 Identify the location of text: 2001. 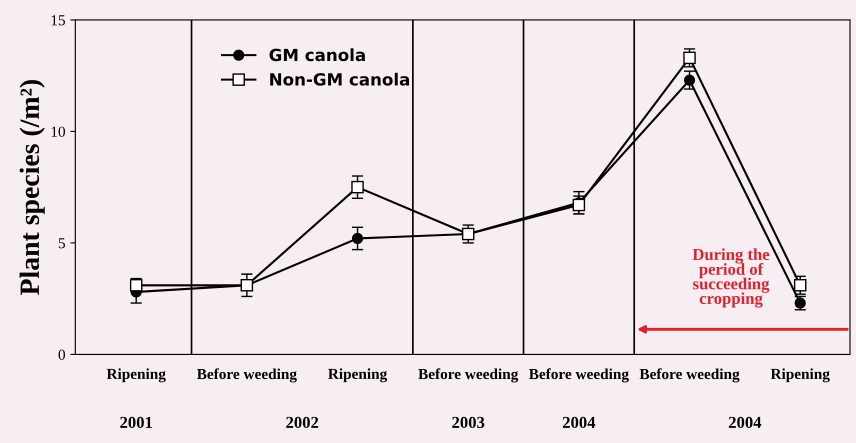
(136, 422).